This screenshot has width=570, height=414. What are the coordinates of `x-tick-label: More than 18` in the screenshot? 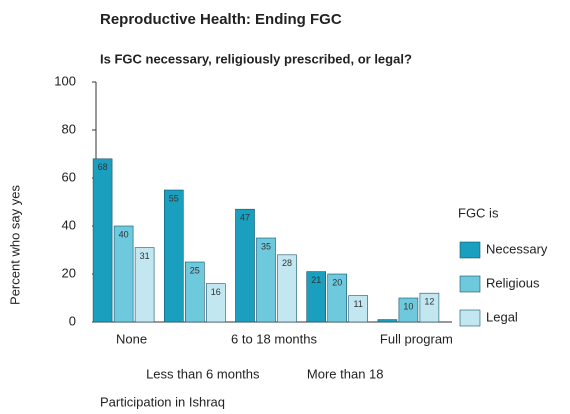 It's located at (345, 373).